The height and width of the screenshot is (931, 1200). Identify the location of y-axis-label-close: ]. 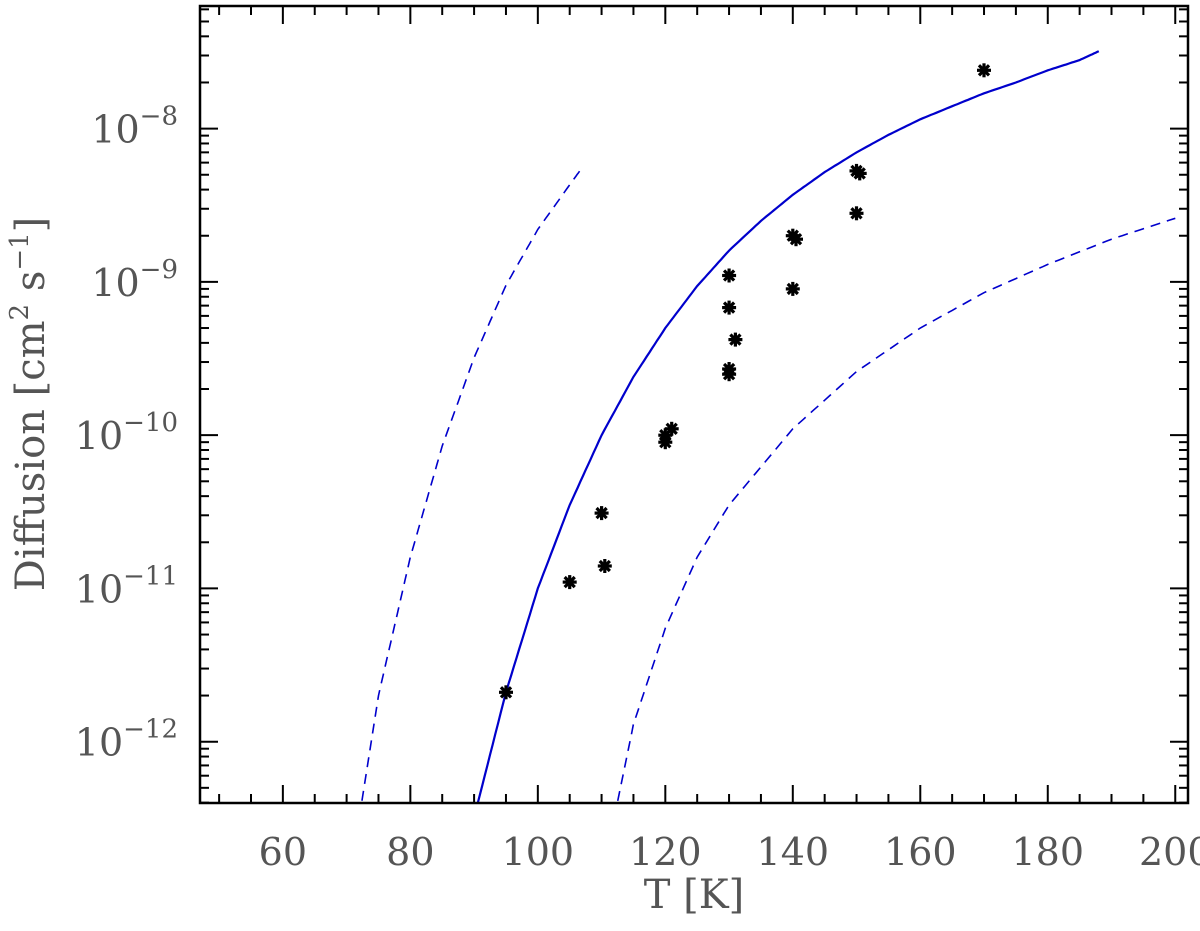
(31, 225).